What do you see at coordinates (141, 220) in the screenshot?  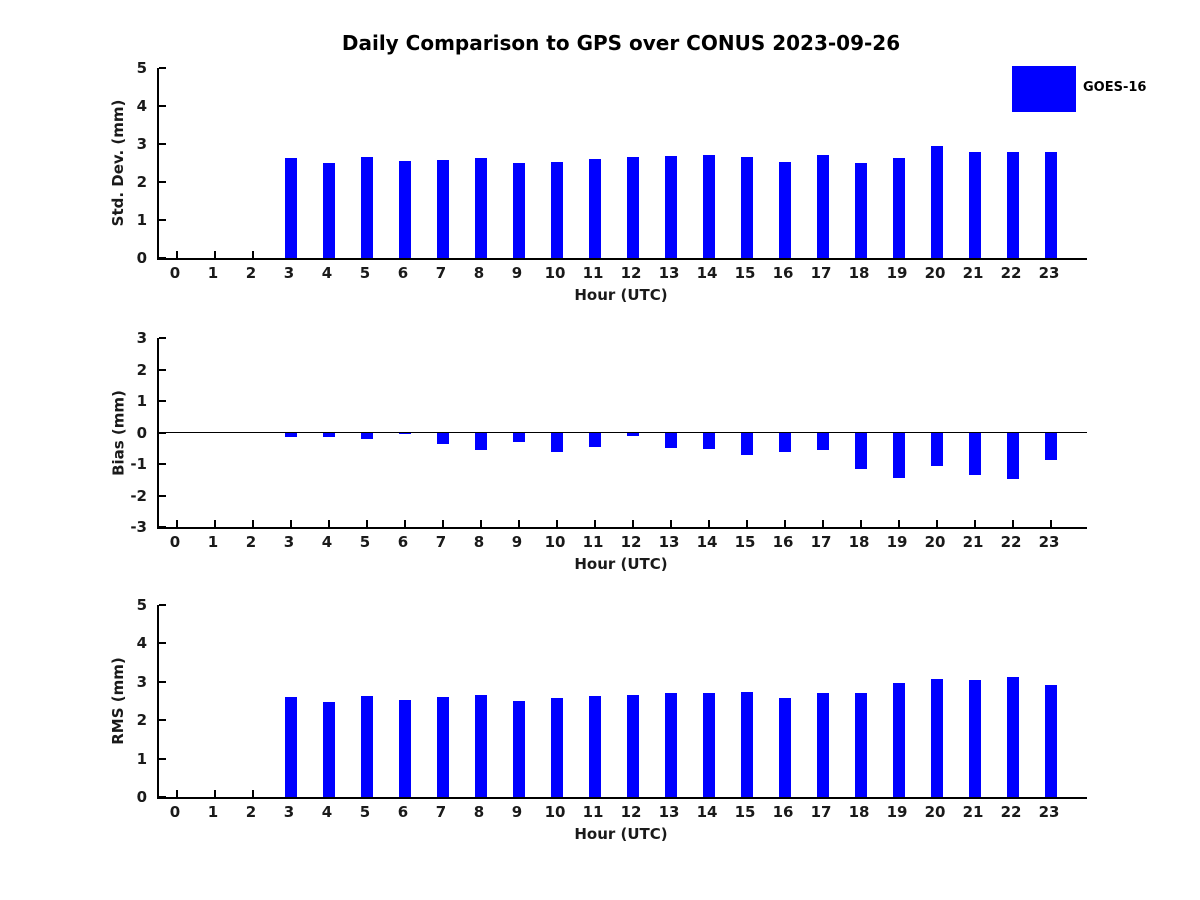 I see `y-tick-label: 1` at bounding box center [141, 220].